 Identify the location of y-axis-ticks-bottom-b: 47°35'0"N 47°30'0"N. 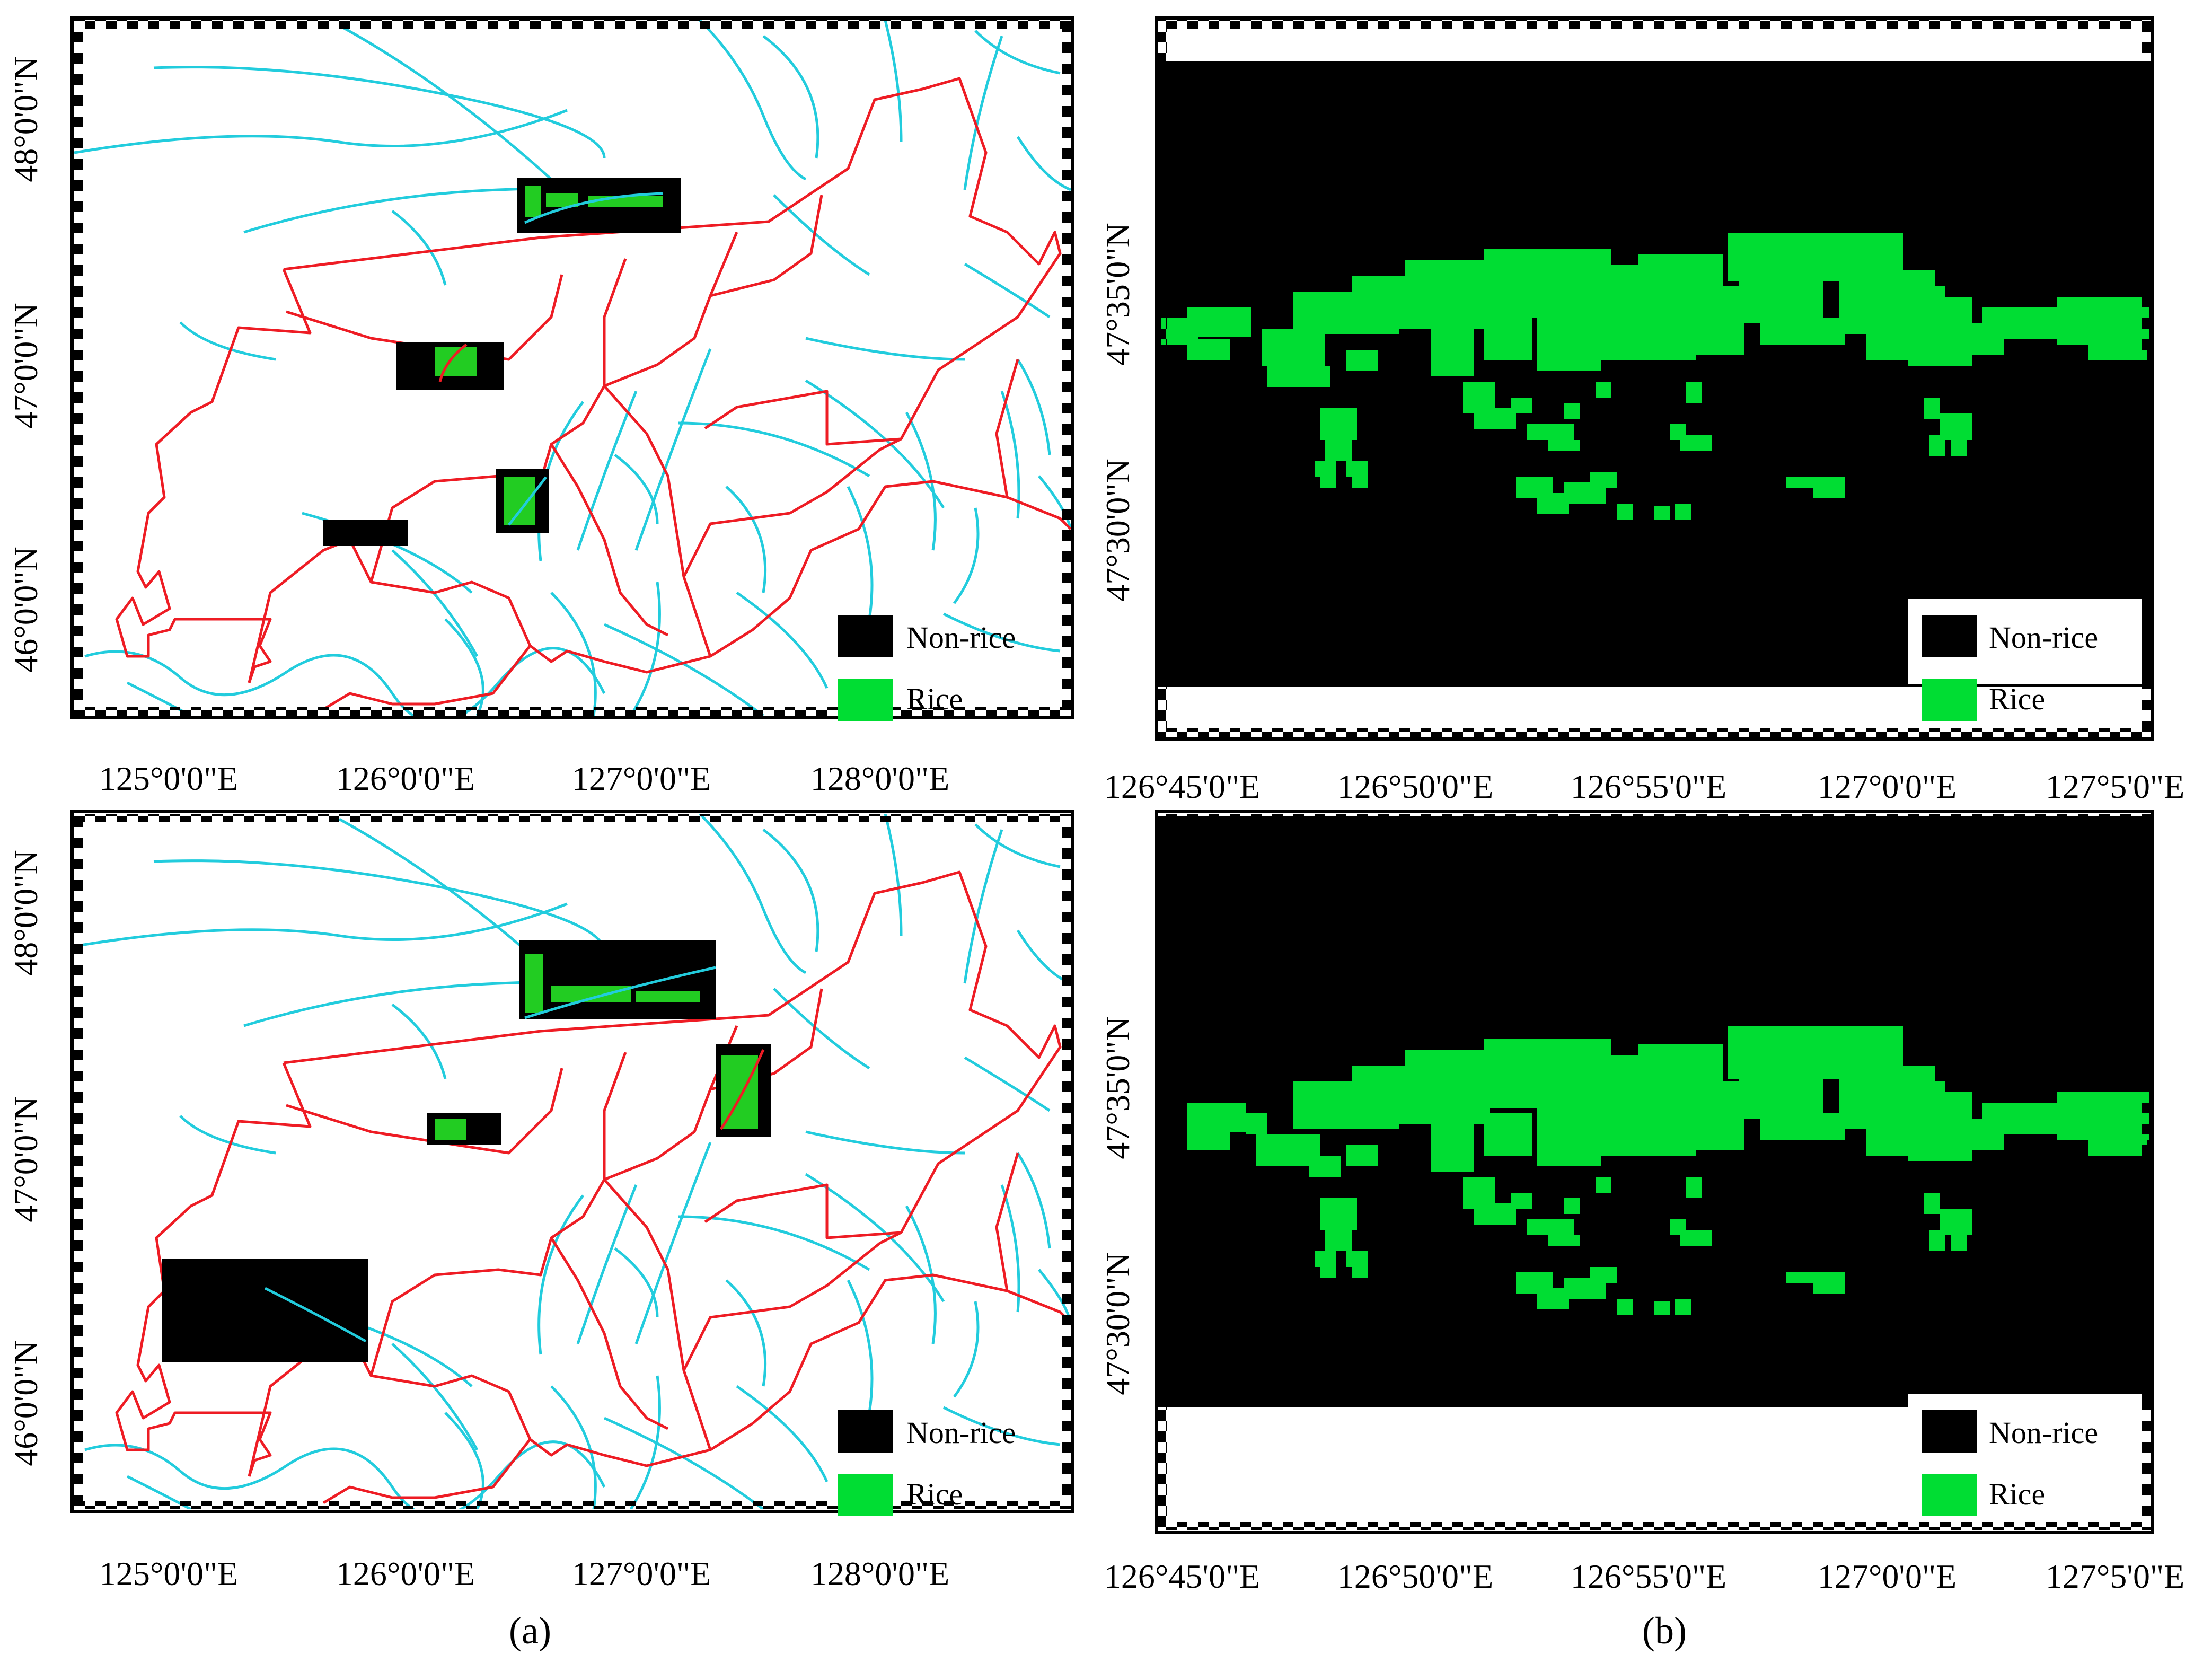
(1117, 1205).